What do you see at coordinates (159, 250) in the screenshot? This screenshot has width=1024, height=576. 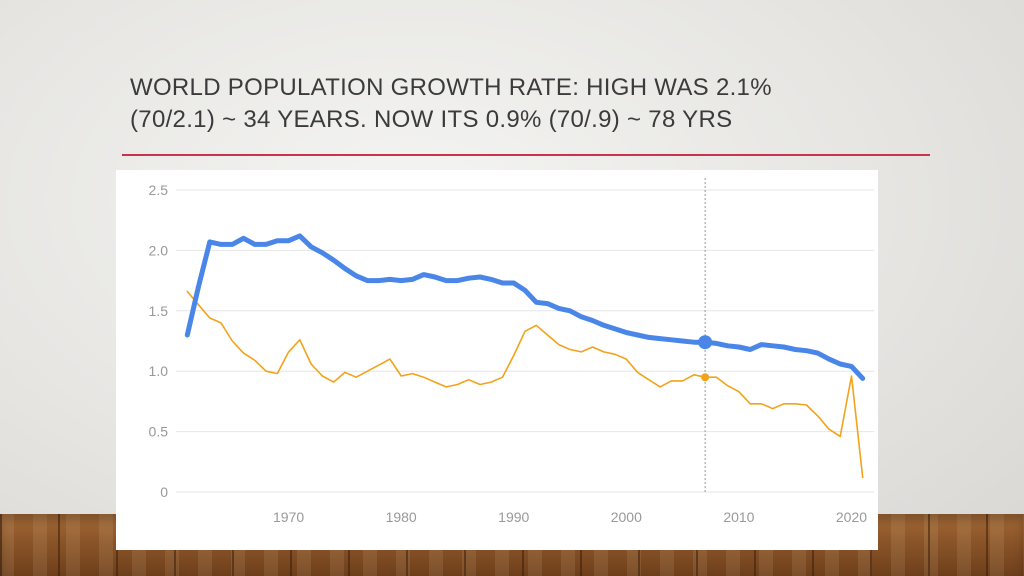 I see `y-tick-label: 2.0` at bounding box center [159, 250].